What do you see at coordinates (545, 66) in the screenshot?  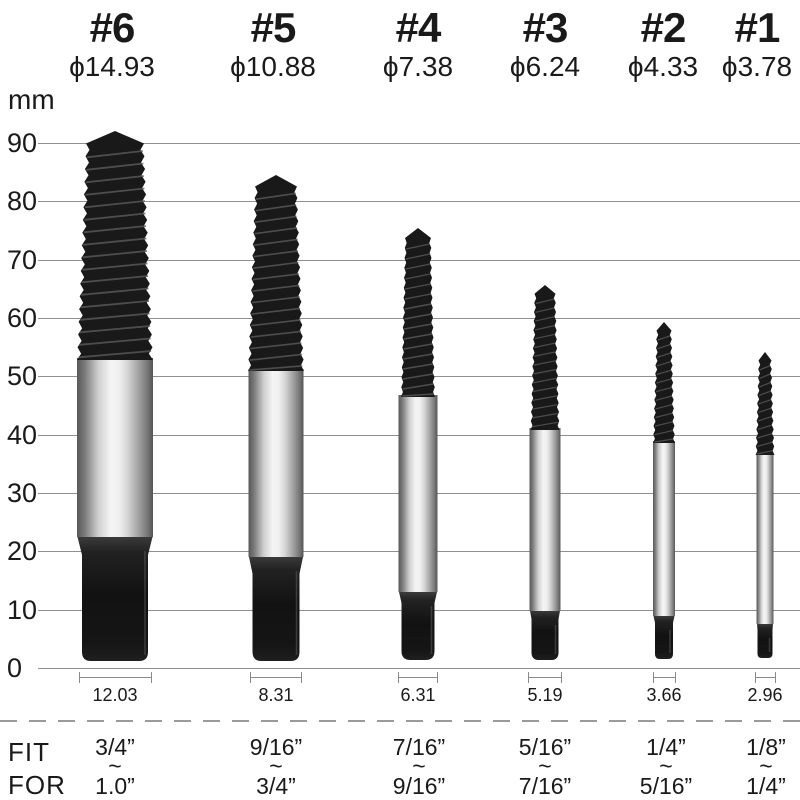 I see `diameter-label: ϕ6.24` at bounding box center [545, 66].